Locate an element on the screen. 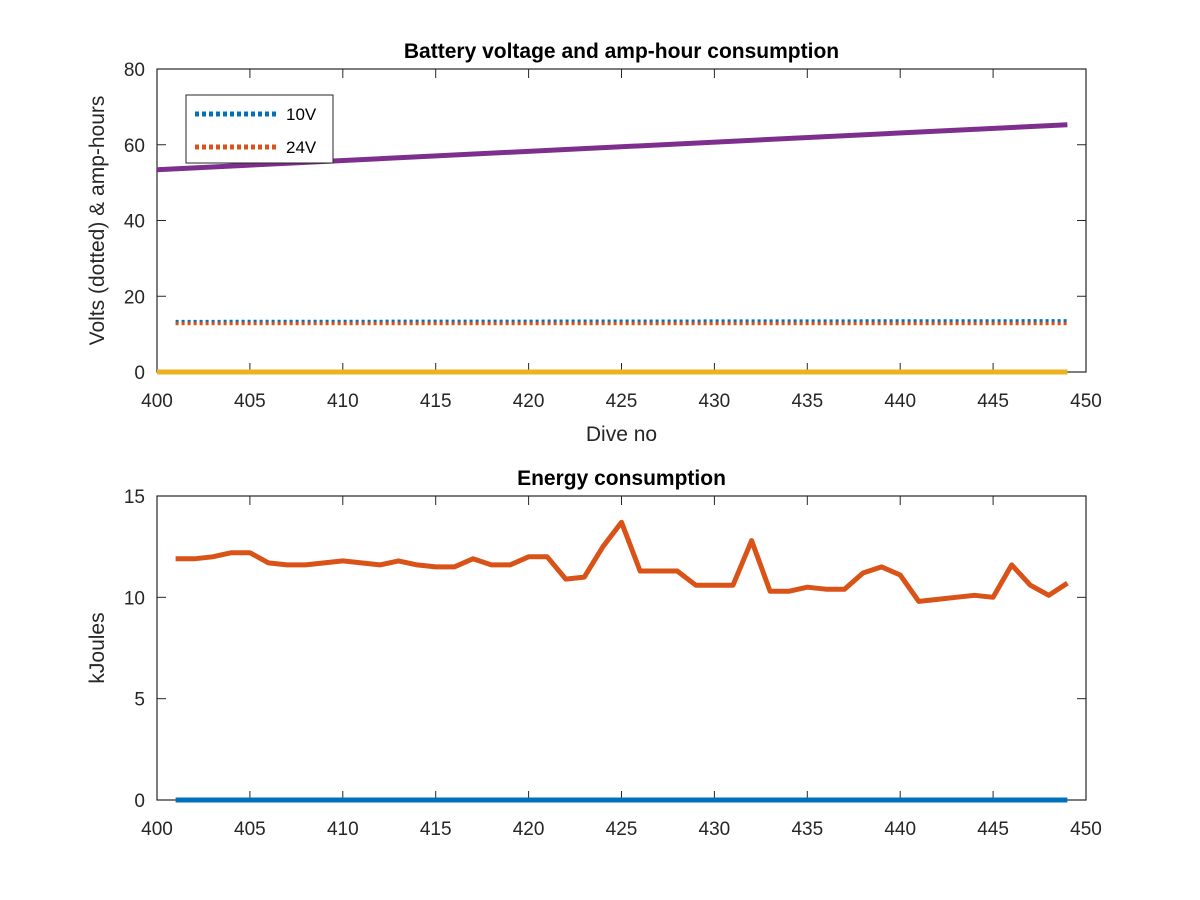  y-tick-label: 15 is located at coordinates (134, 497).